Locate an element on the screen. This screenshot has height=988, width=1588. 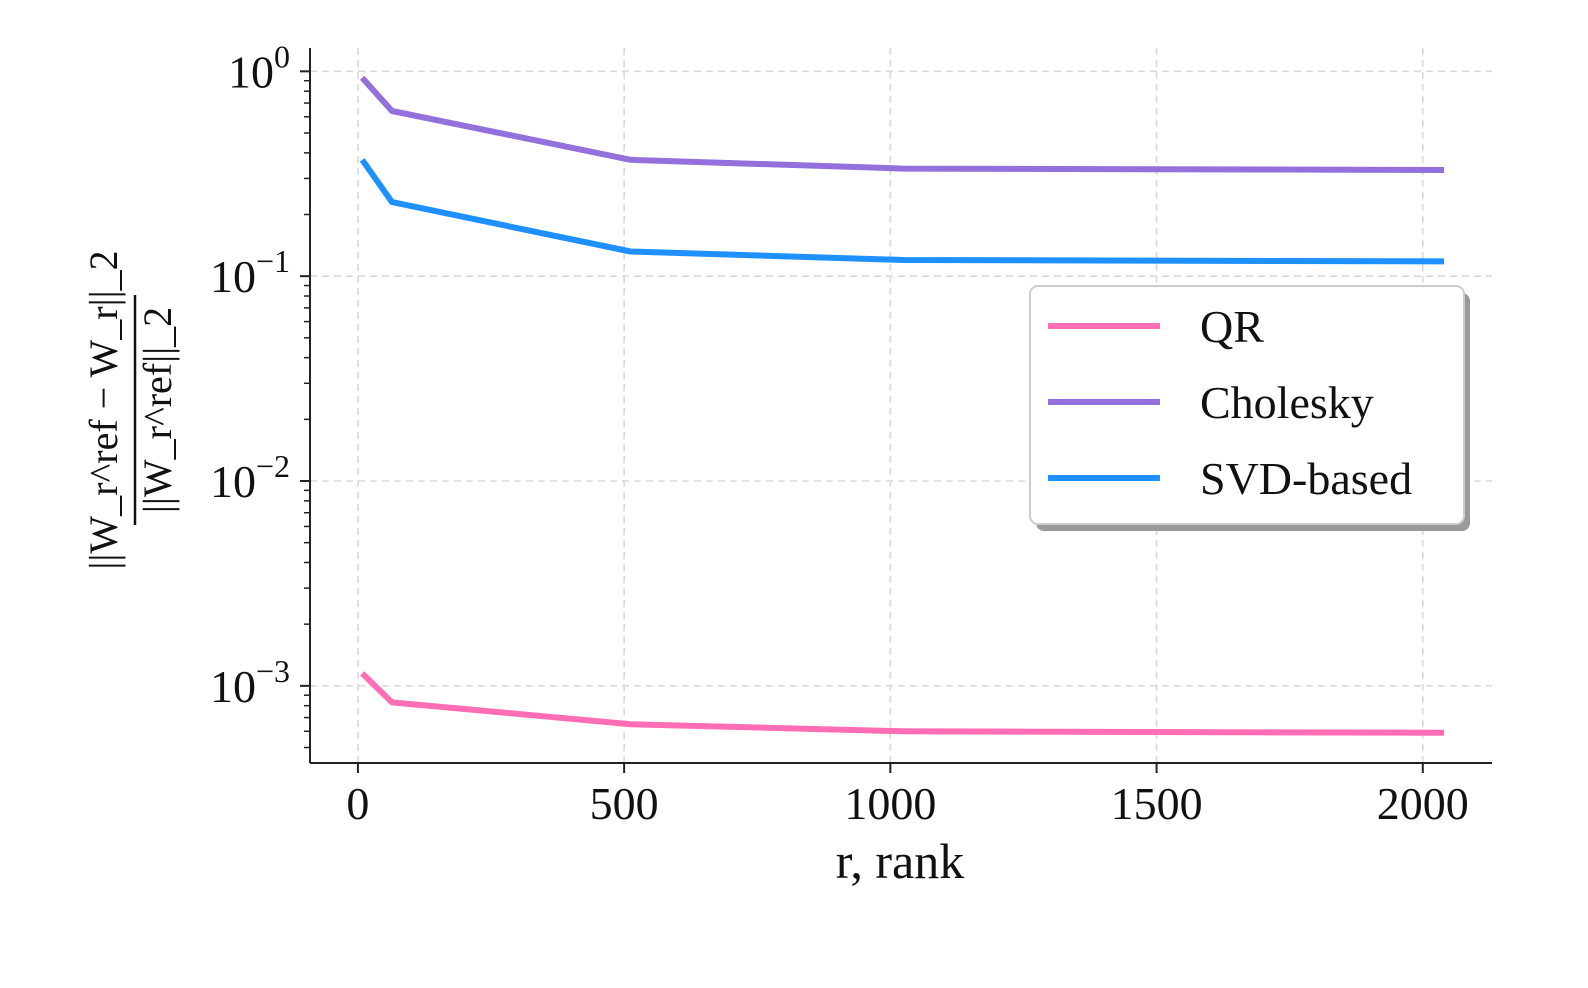
x-tick-labels: 0 500 1000 1500 2000 is located at coordinates (907, 803).